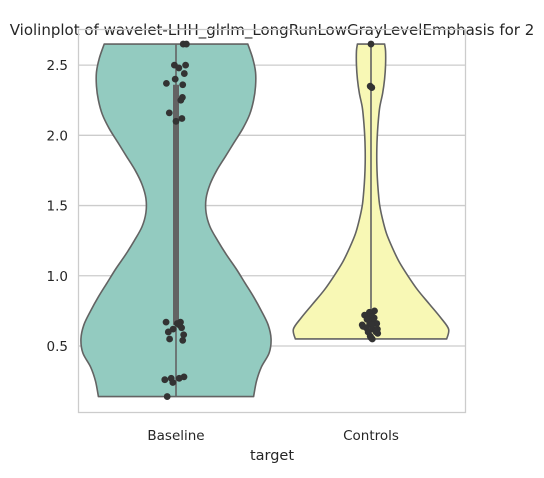  I want to click on x-axis-label: target, so click(272, 456).